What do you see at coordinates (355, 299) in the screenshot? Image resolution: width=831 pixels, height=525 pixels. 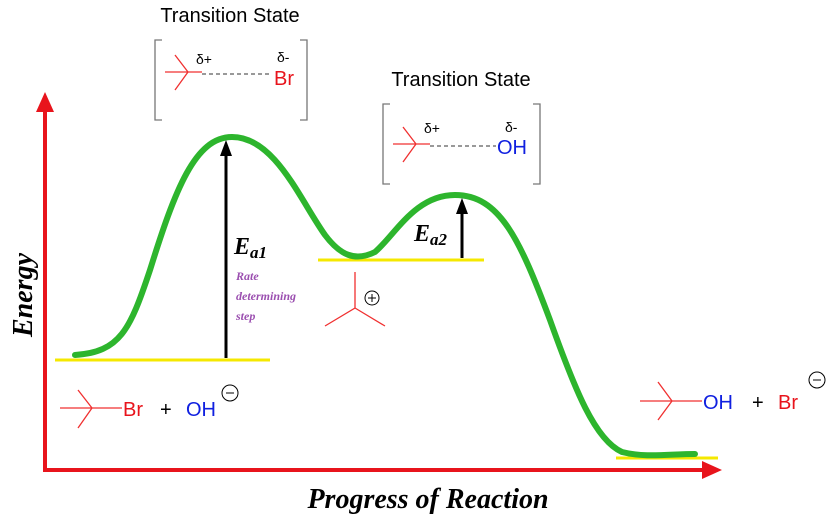 I see `carbocation` at bounding box center [355, 299].